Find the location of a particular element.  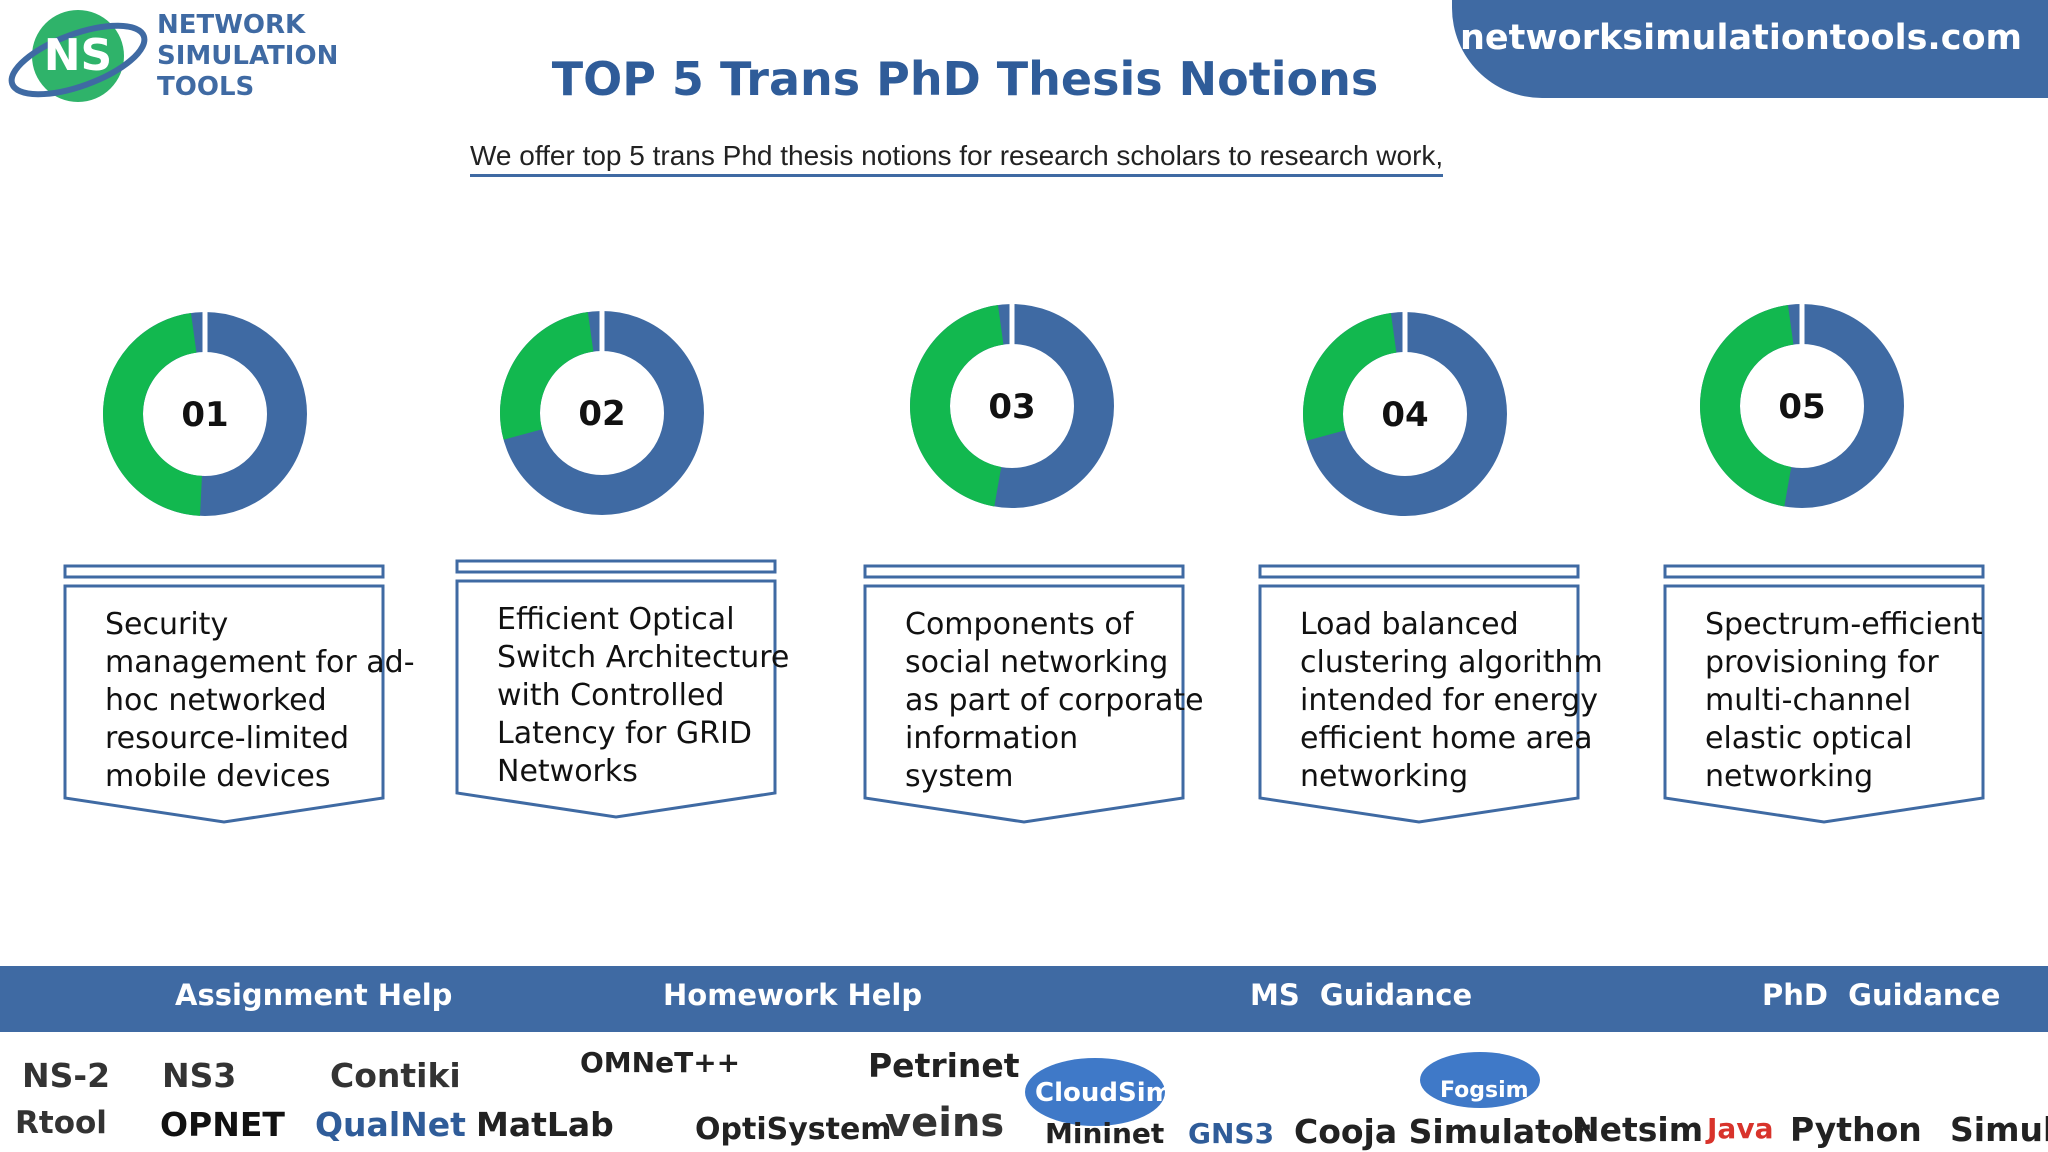

item-line: elastic optical is located at coordinates (1809, 738).